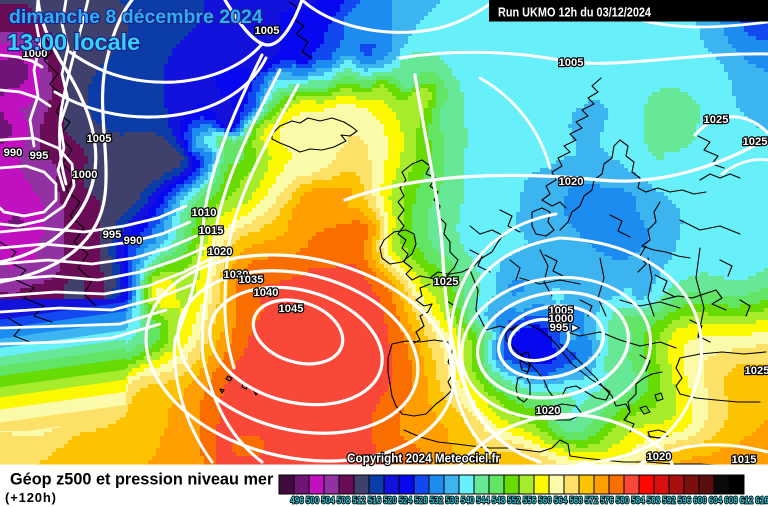 Image resolution: width=768 pixels, height=507 pixels. What do you see at coordinates (297, 501) in the screenshot?
I see `svg-text: 496` at bounding box center [297, 501].